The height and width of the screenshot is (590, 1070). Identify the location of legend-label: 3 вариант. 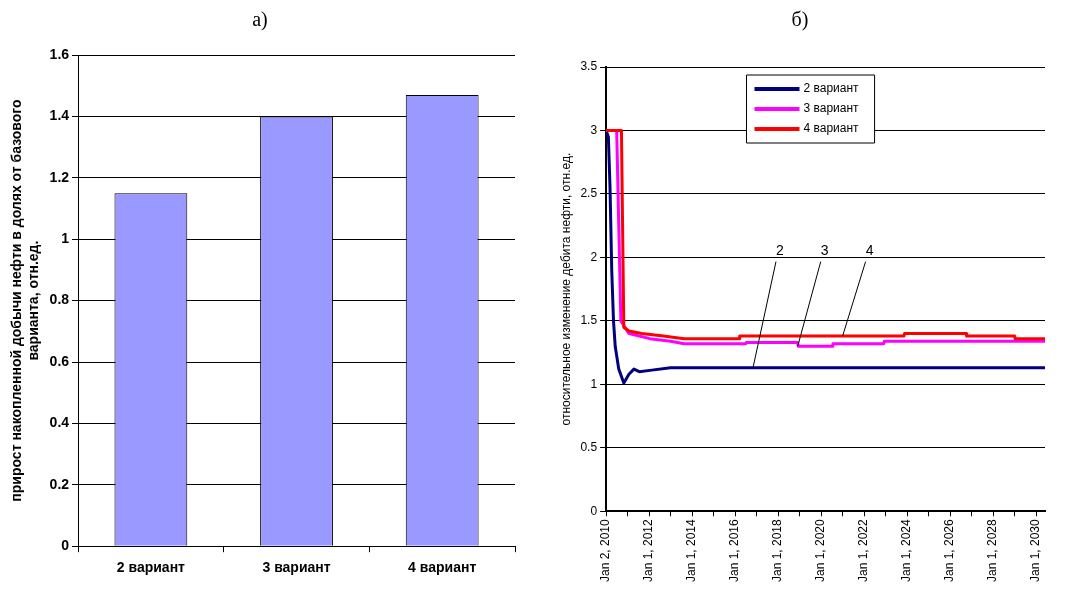
(831, 108).